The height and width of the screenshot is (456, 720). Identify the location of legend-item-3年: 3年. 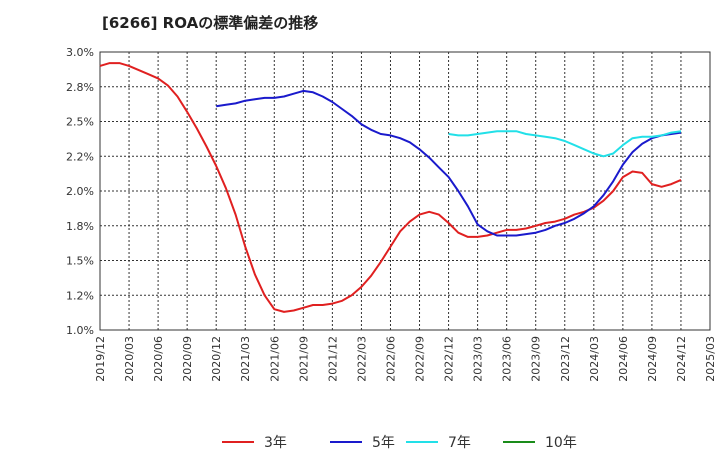
(254, 442).